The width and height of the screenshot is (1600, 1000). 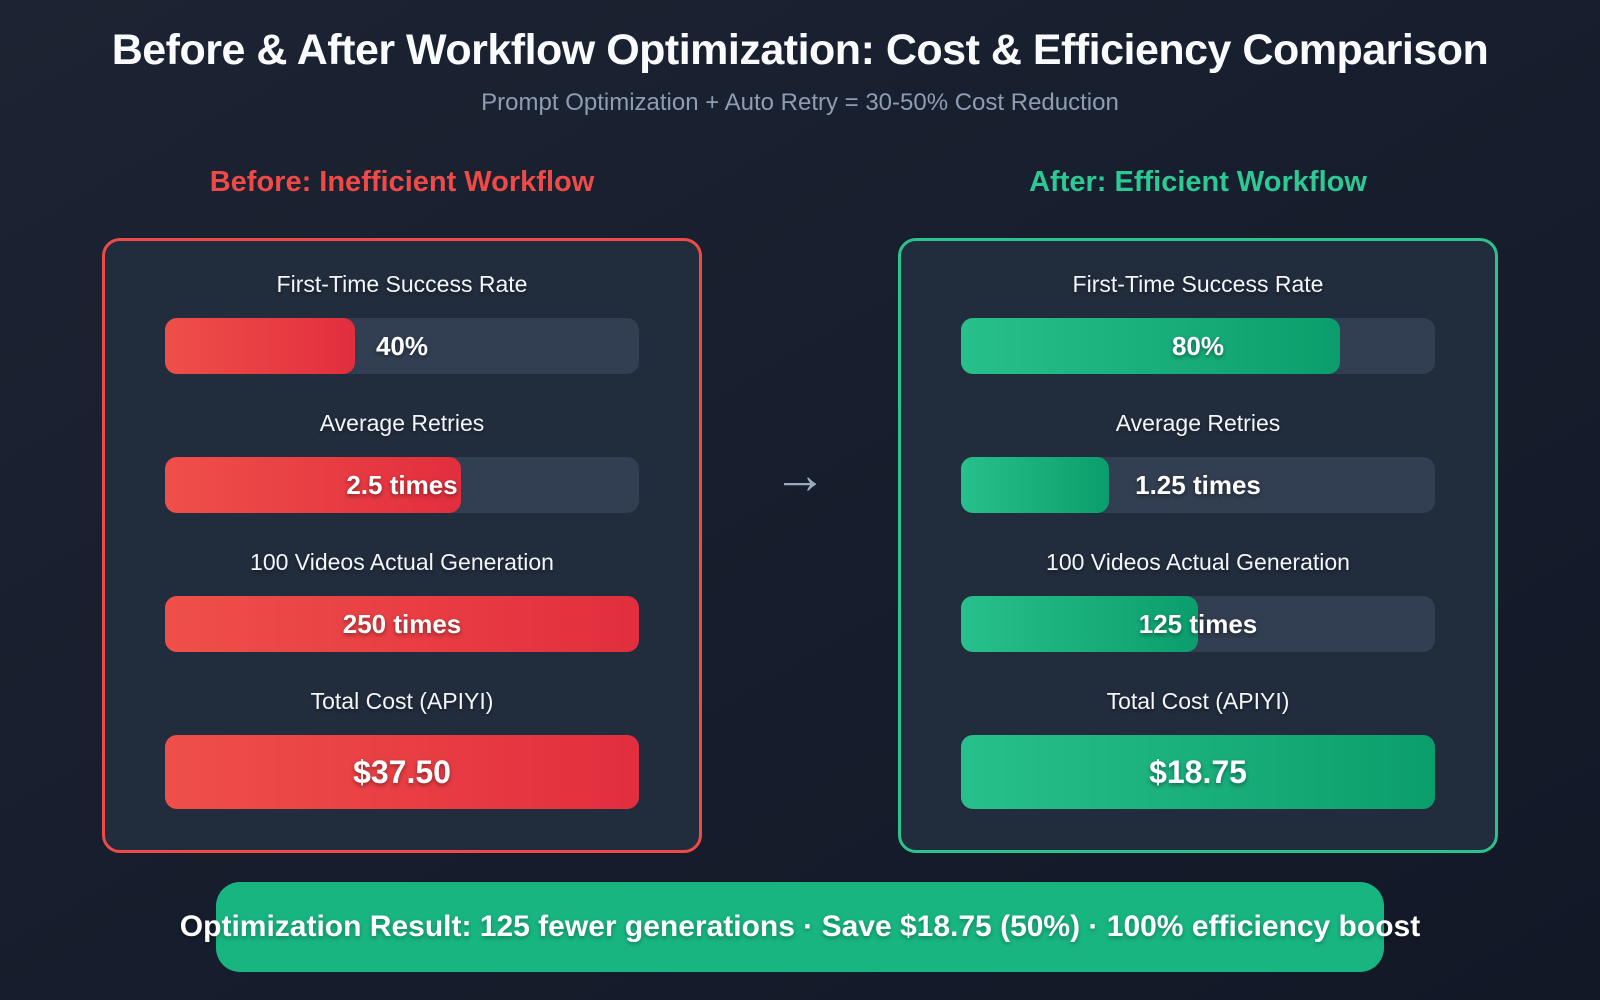 I want to click on arrow-right-icon: →, so click(x=800, y=475).